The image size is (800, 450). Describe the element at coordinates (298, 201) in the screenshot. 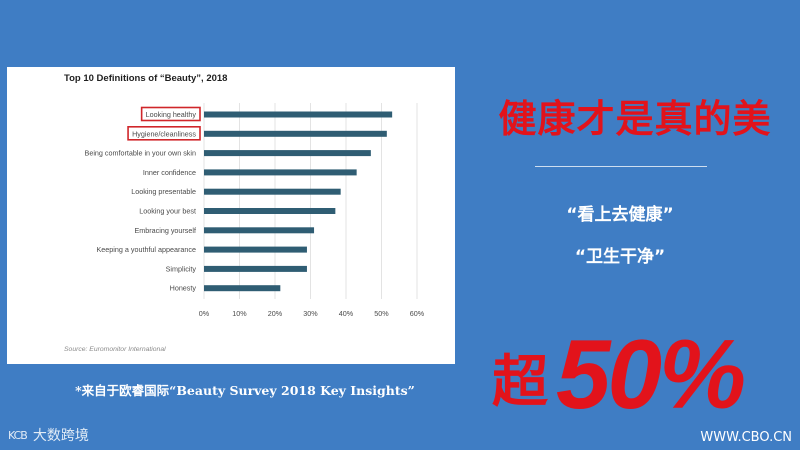

I see `bars` at that location.